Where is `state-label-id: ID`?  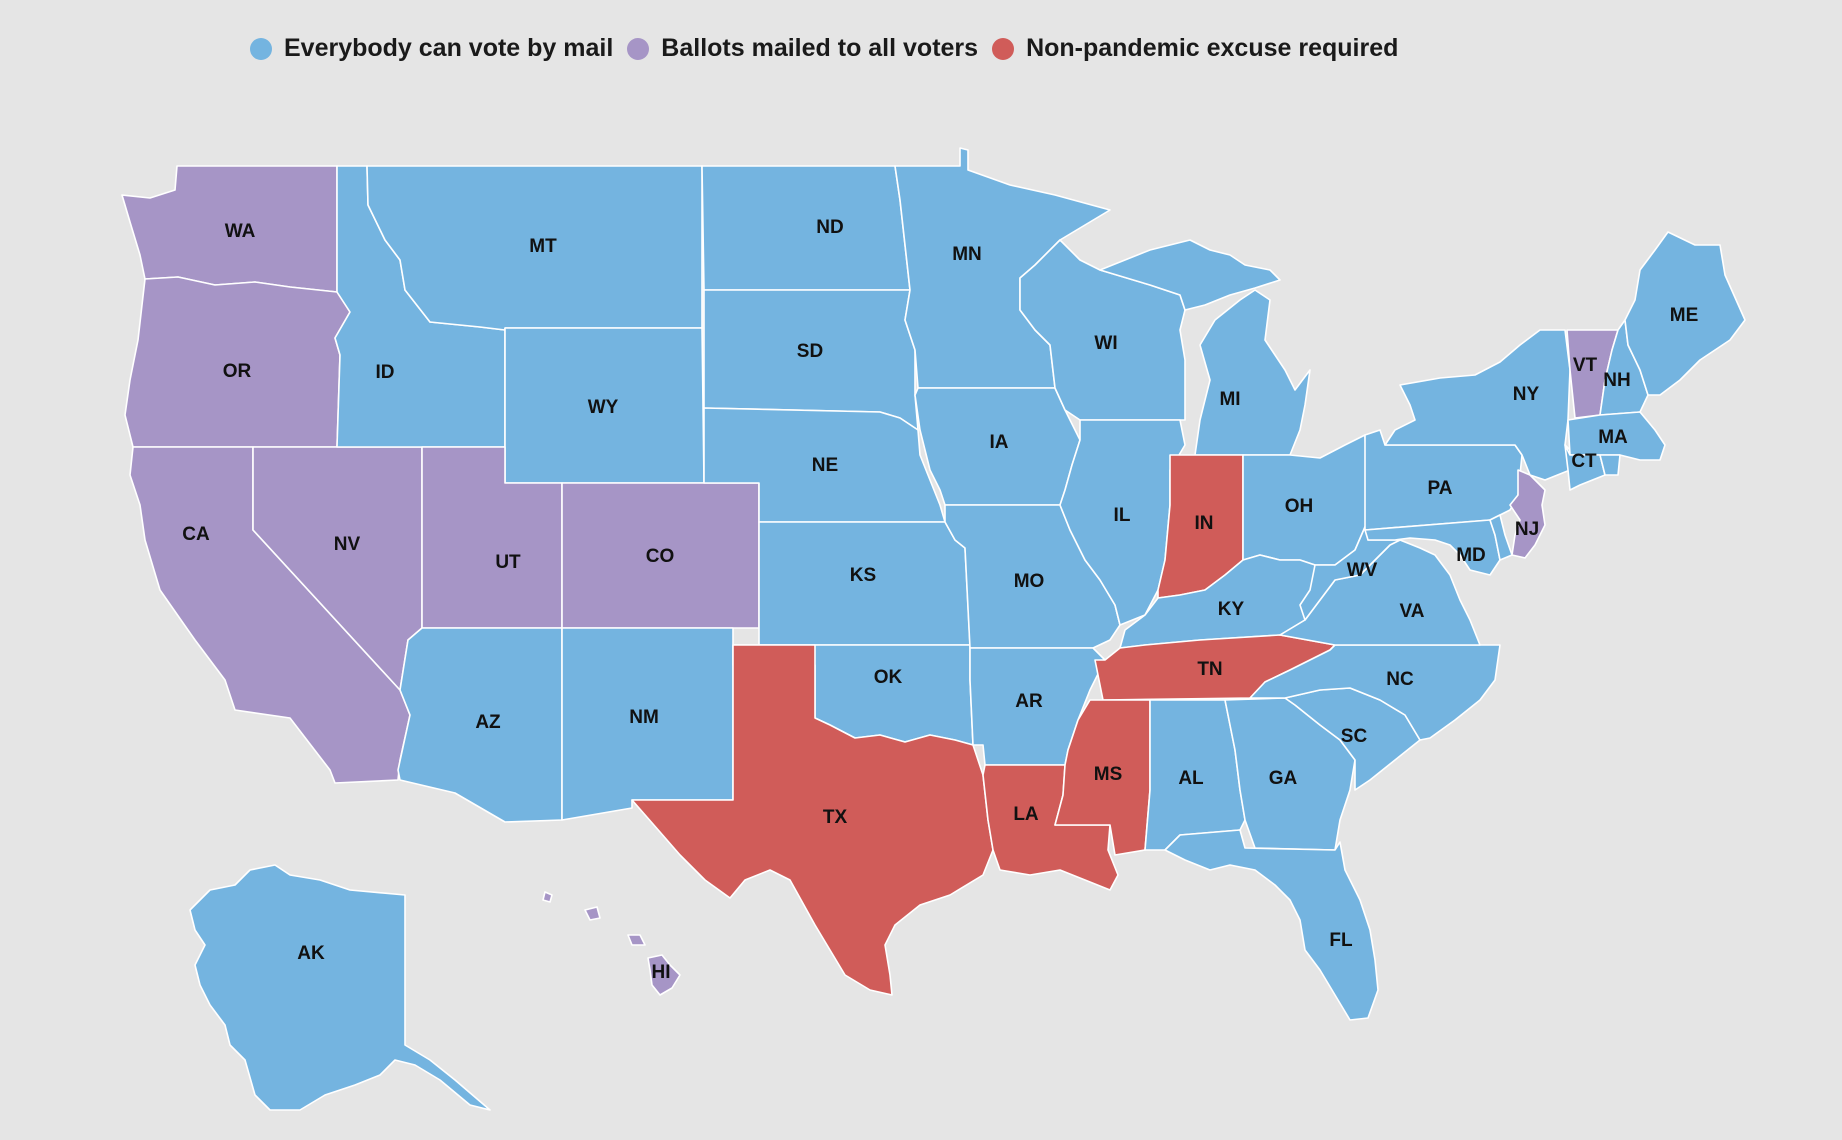
state-label-id: ID is located at coordinates (385, 372).